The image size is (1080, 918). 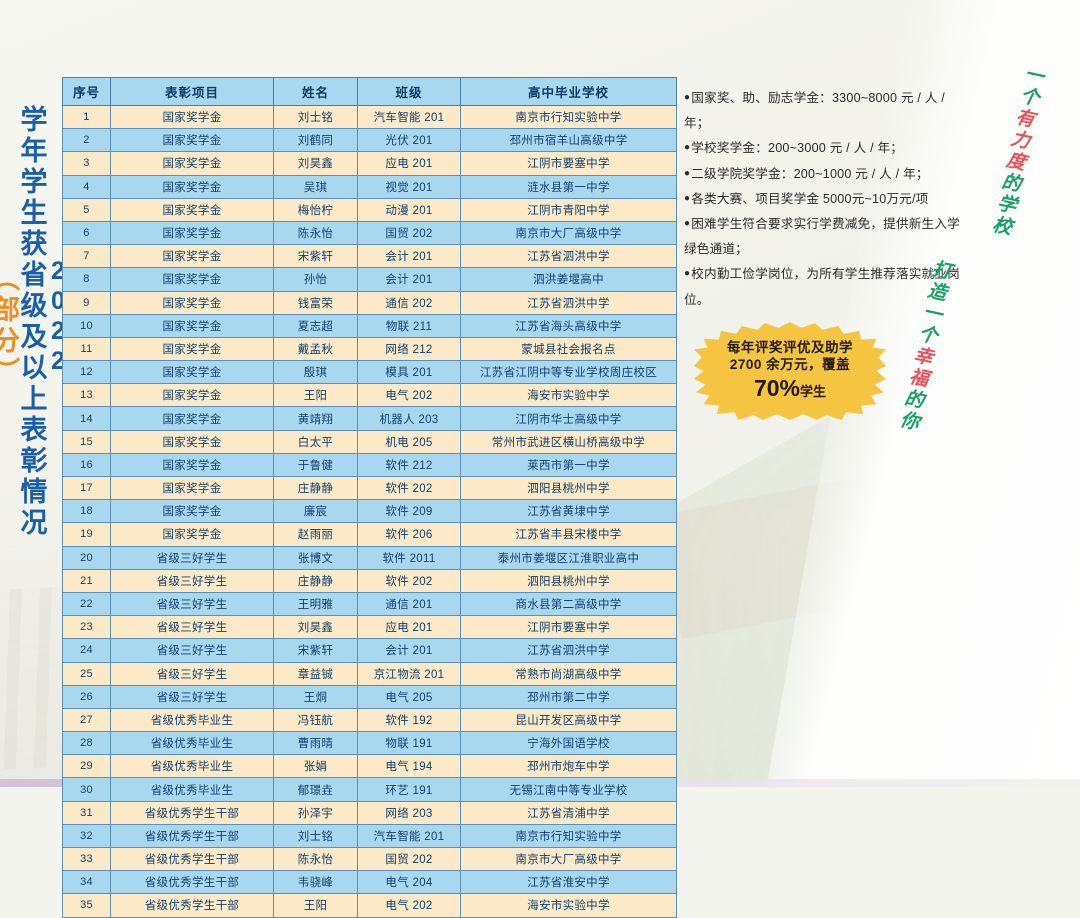 I want to click on row-class: 物联 191, so click(x=409, y=743).